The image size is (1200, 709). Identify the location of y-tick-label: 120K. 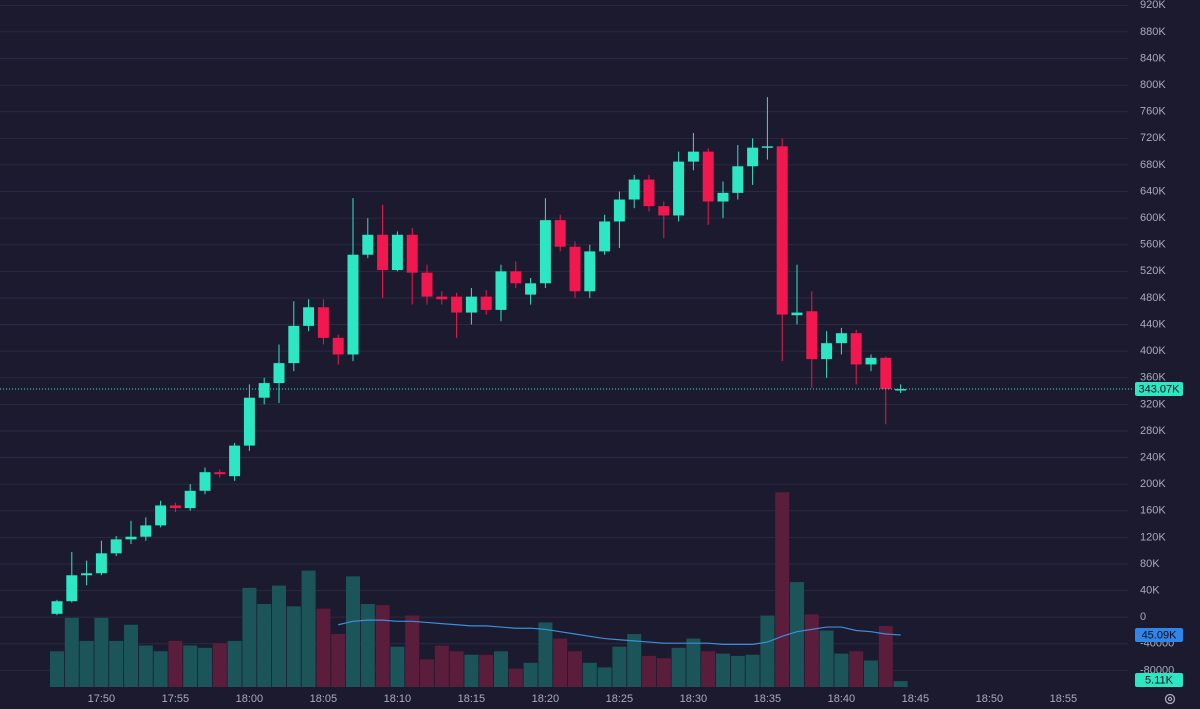
(1153, 537).